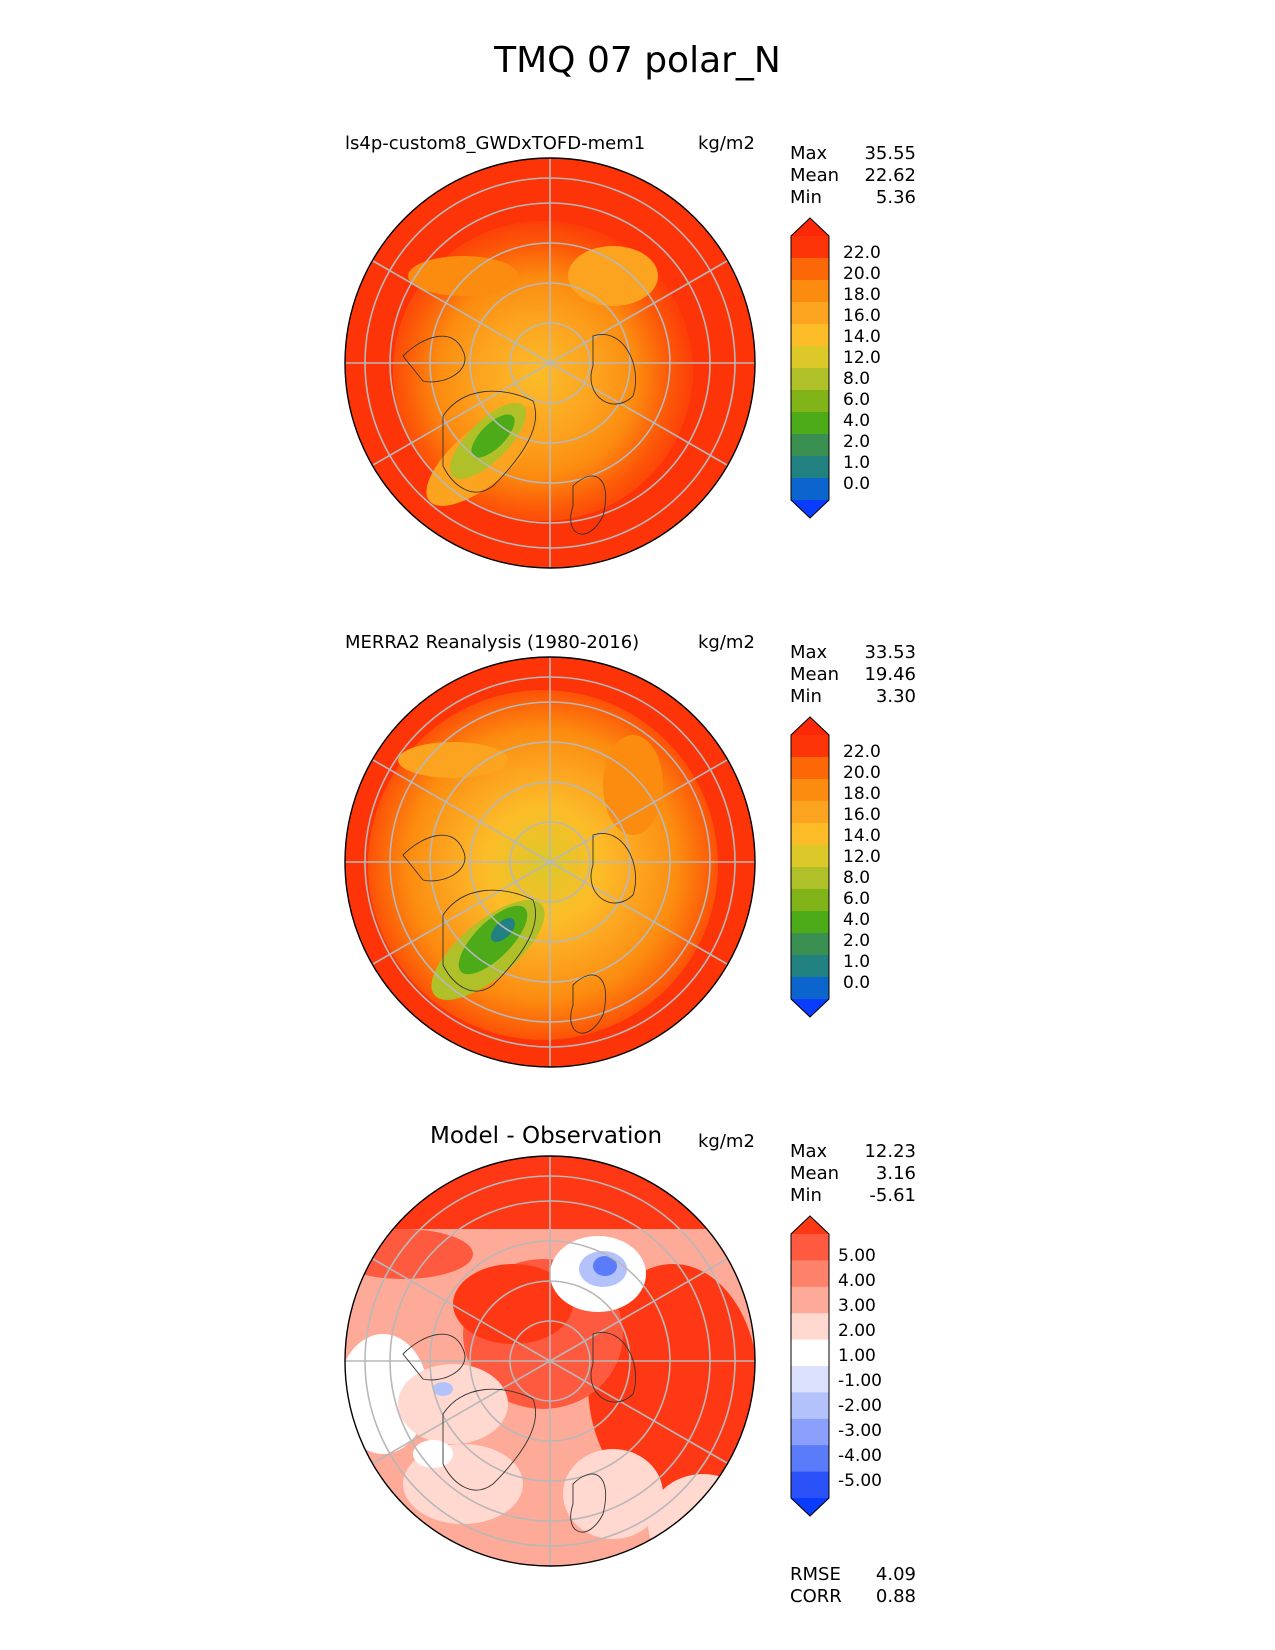 The image size is (1275, 1650). What do you see at coordinates (550, 862) in the screenshot?
I see `polar-map-reference` at bounding box center [550, 862].